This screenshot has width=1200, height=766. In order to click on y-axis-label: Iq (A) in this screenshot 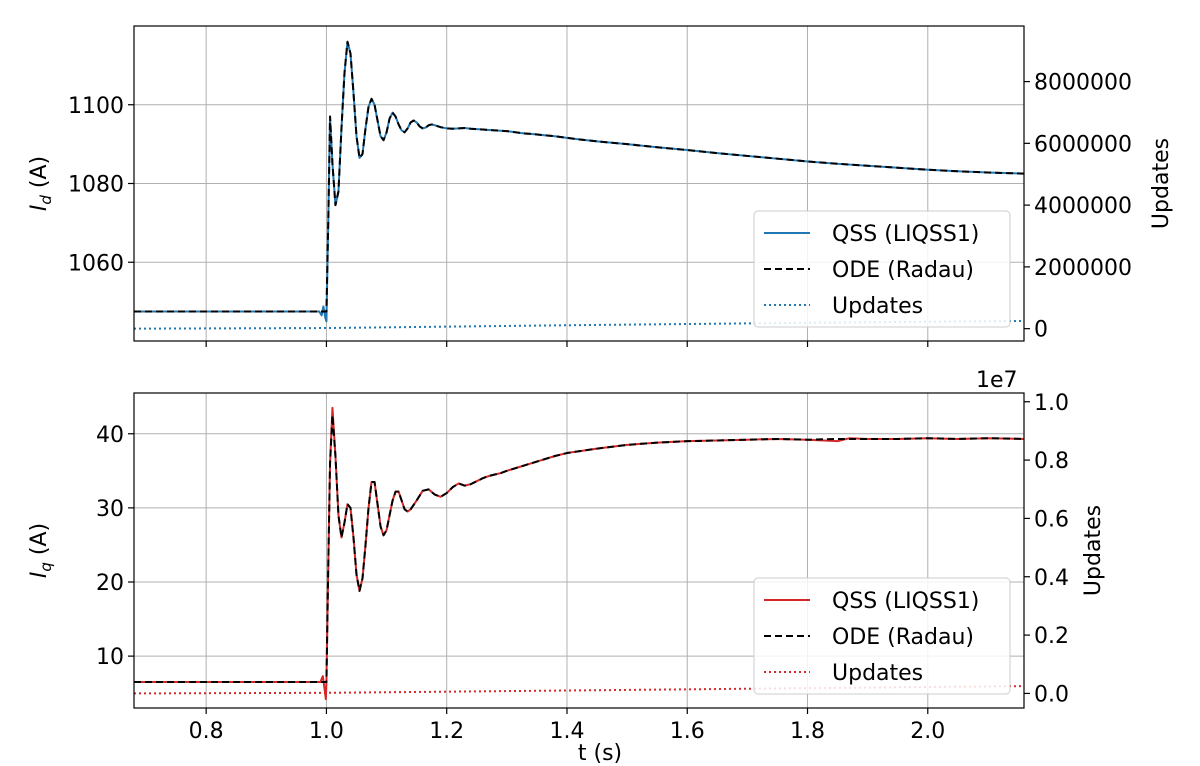, I will do `click(41, 550)`.